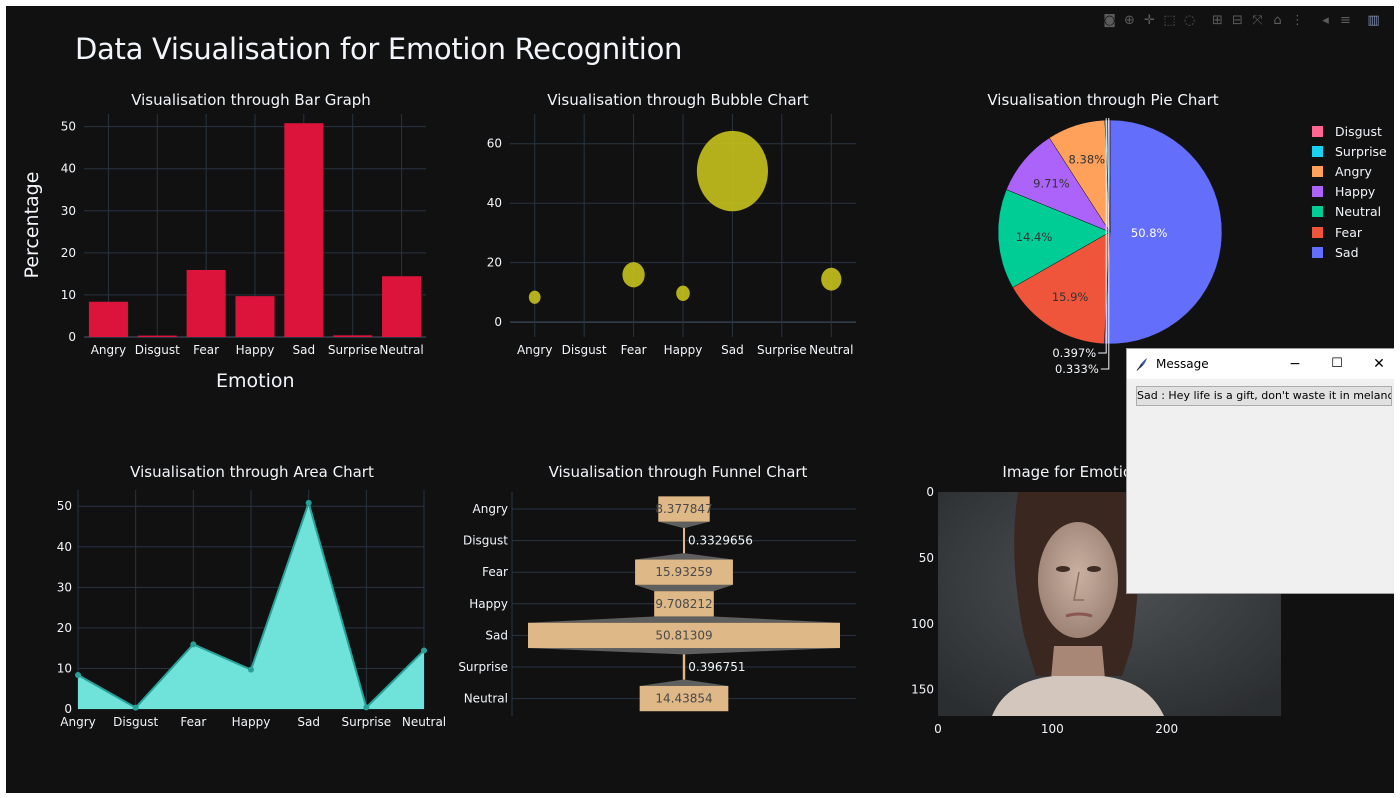  What do you see at coordinates (1189, 20) in the screenshot?
I see `lasso-icon: ◌` at bounding box center [1189, 20].